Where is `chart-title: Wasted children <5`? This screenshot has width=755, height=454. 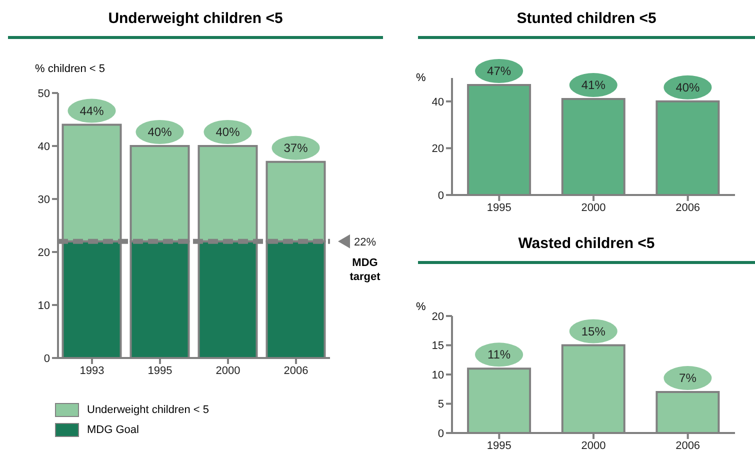
chart-title: Wasted children <5 is located at coordinates (586, 243).